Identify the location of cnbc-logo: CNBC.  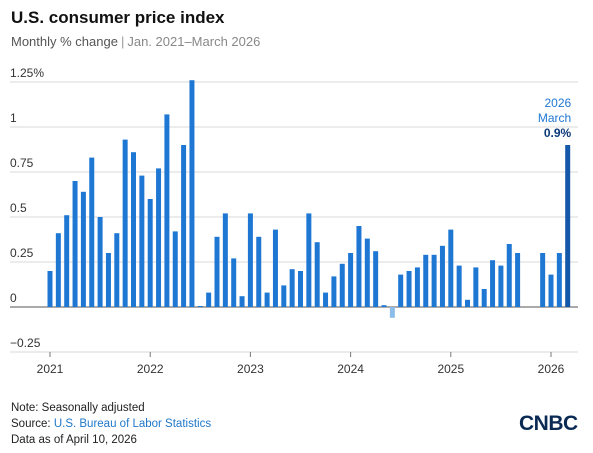
(548, 423).